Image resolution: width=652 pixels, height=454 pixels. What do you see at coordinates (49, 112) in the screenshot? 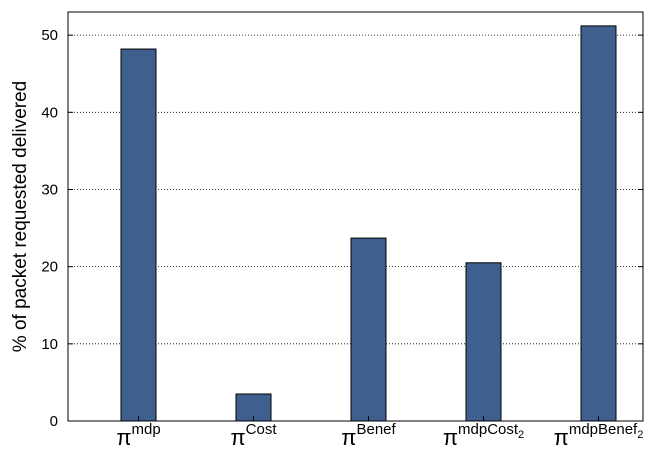
I see `y-tick-label: 40` at bounding box center [49, 112].